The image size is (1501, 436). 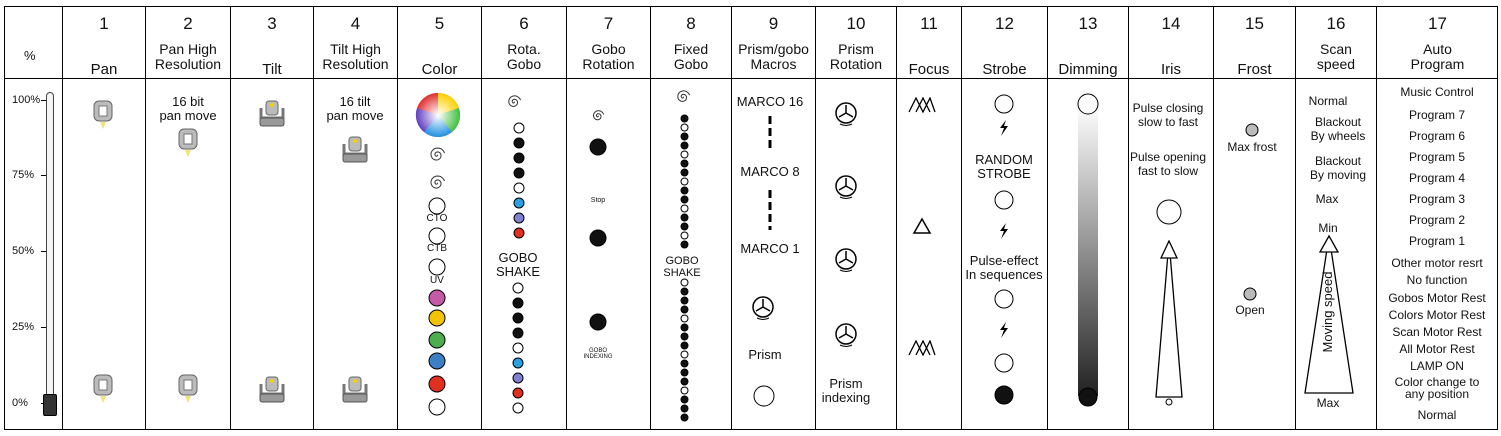 I want to click on strobe-pulse-label: Pulse-effect In sequences, so click(x=1004, y=267).